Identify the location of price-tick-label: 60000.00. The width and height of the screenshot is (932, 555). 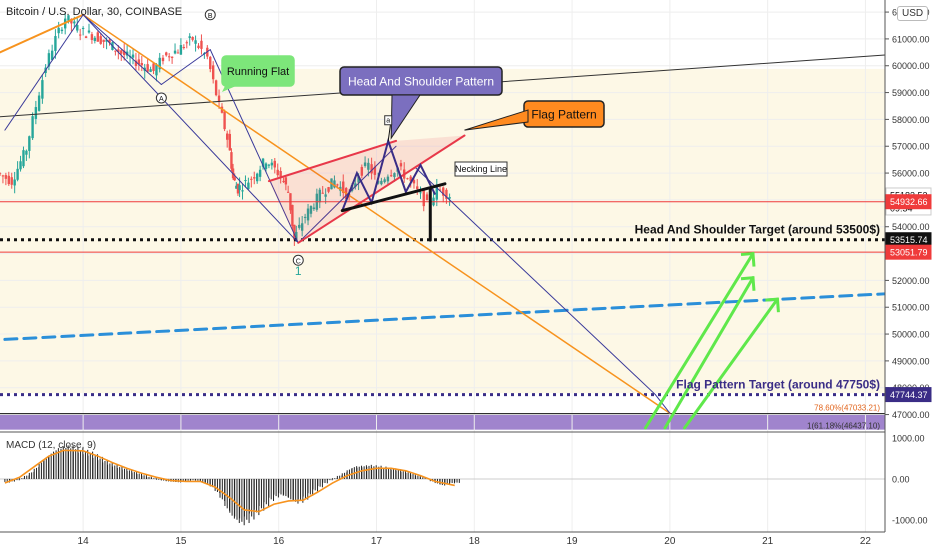
(911, 66).